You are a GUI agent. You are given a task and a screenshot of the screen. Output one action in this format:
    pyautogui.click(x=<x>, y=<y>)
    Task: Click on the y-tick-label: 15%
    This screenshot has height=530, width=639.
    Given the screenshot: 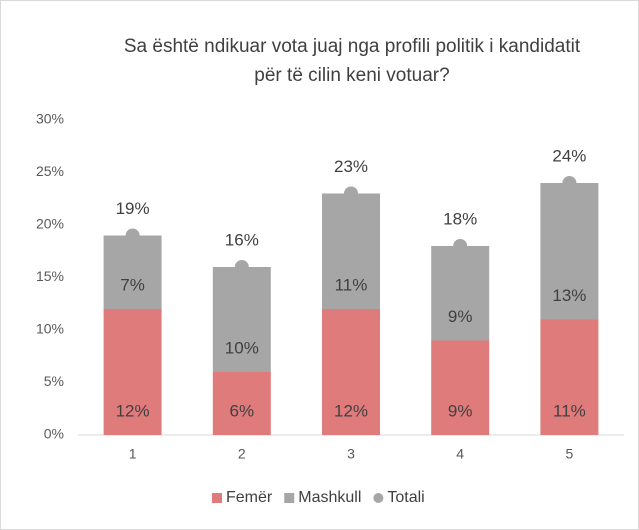 What is the action you would take?
    pyautogui.click(x=50, y=276)
    